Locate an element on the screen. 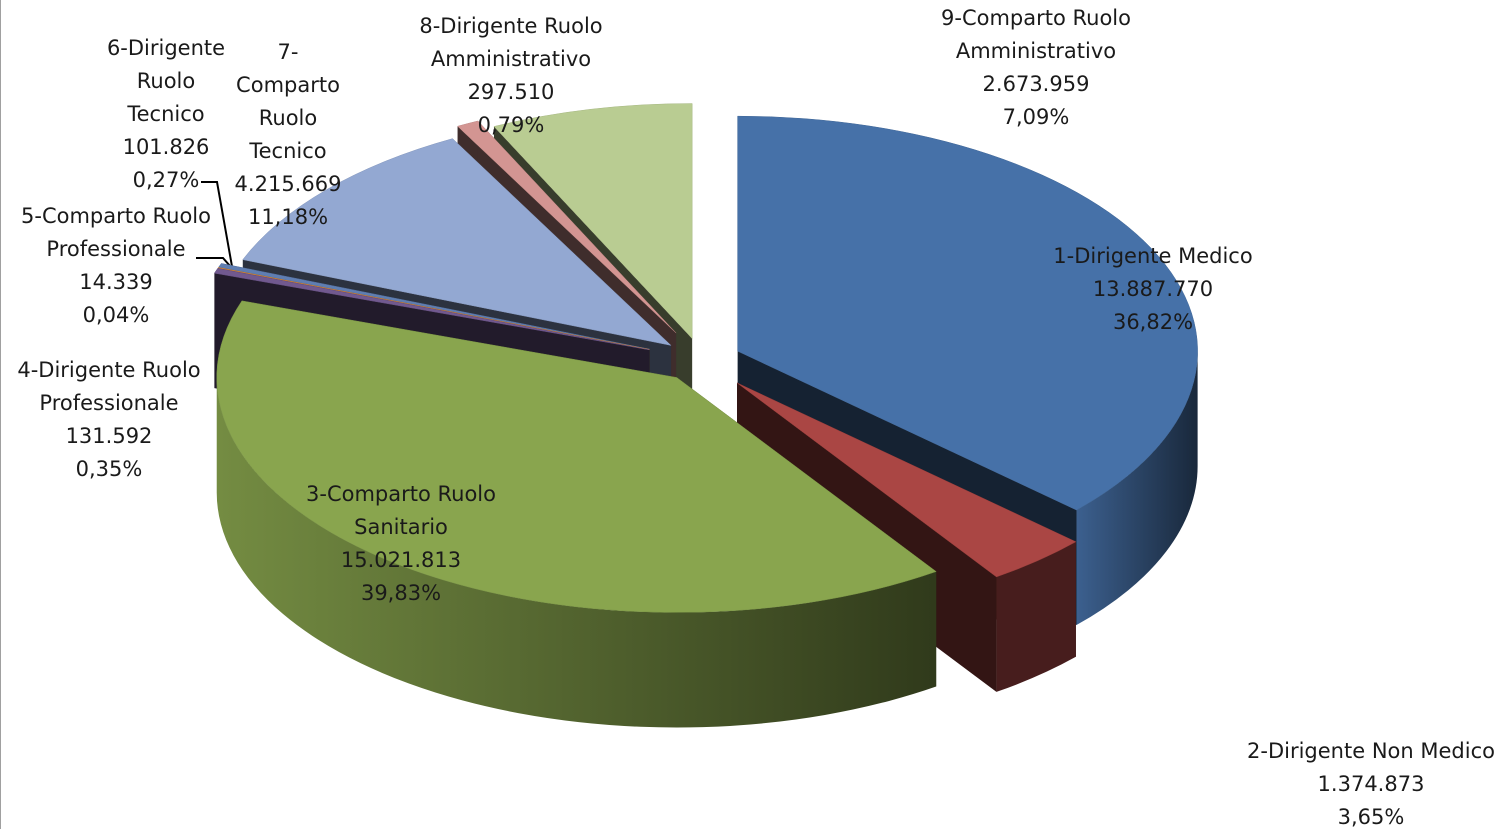 Image resolution: width=1503 pixels, height=834 pixels. slice-5-comparto-ruolo-professionale-top is located at coordinates (433, 308).